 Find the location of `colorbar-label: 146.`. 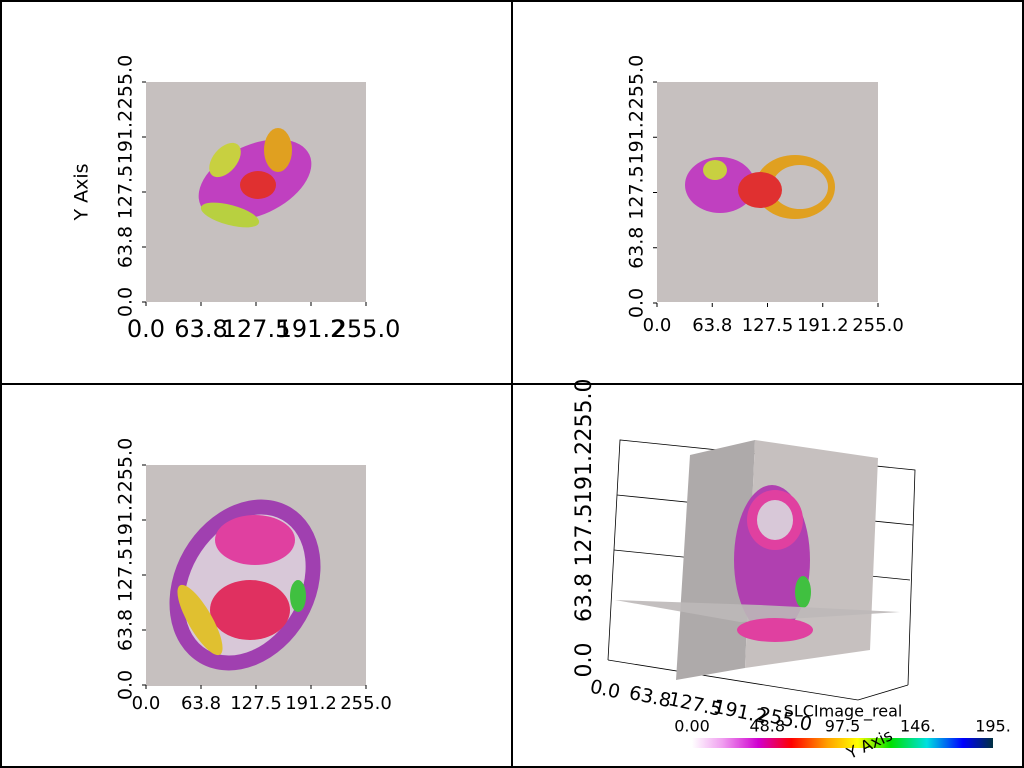

colorbar-label: 146. is located at coordinates (918, 726).